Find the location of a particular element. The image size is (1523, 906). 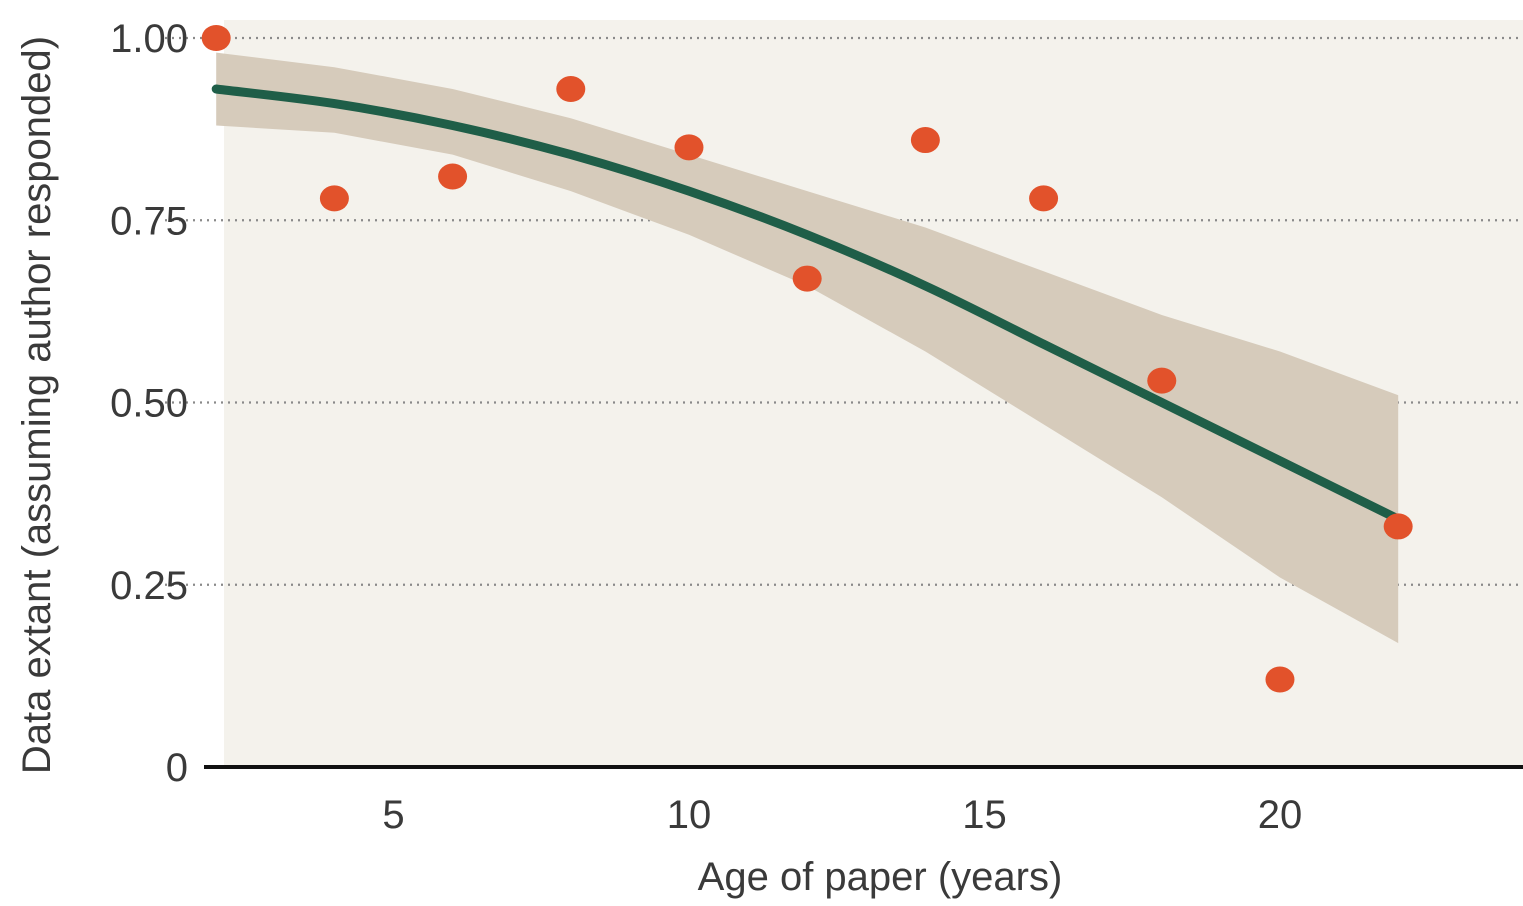

y-axis-title: Data extant (assuming author responded) is located at coordinates (37, 405).